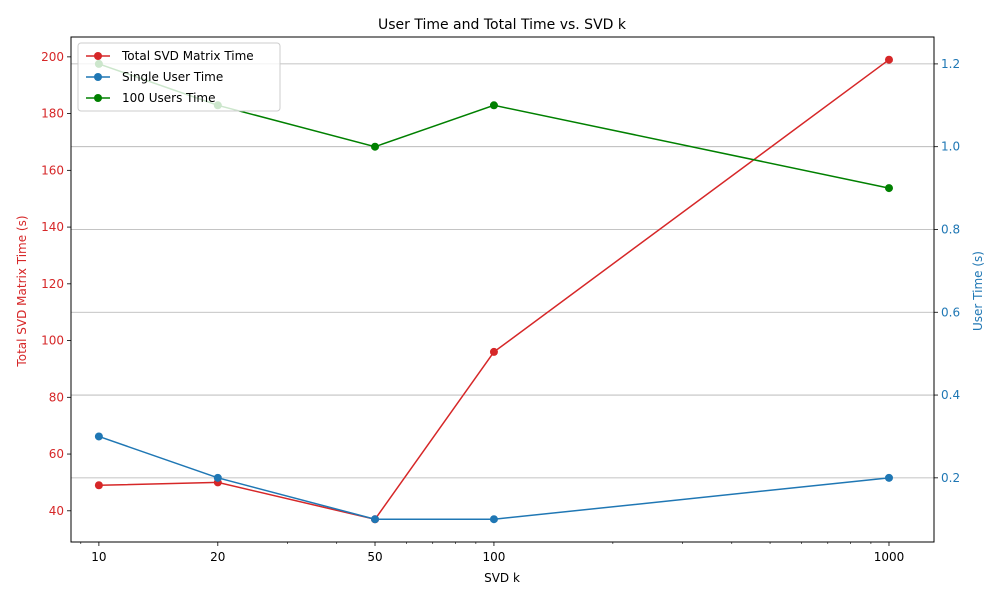  What do you see at coordinates (52, 57) in the screenshot?
I see `y-left-tick-label-8: 200` at bounding box center [52, 57].